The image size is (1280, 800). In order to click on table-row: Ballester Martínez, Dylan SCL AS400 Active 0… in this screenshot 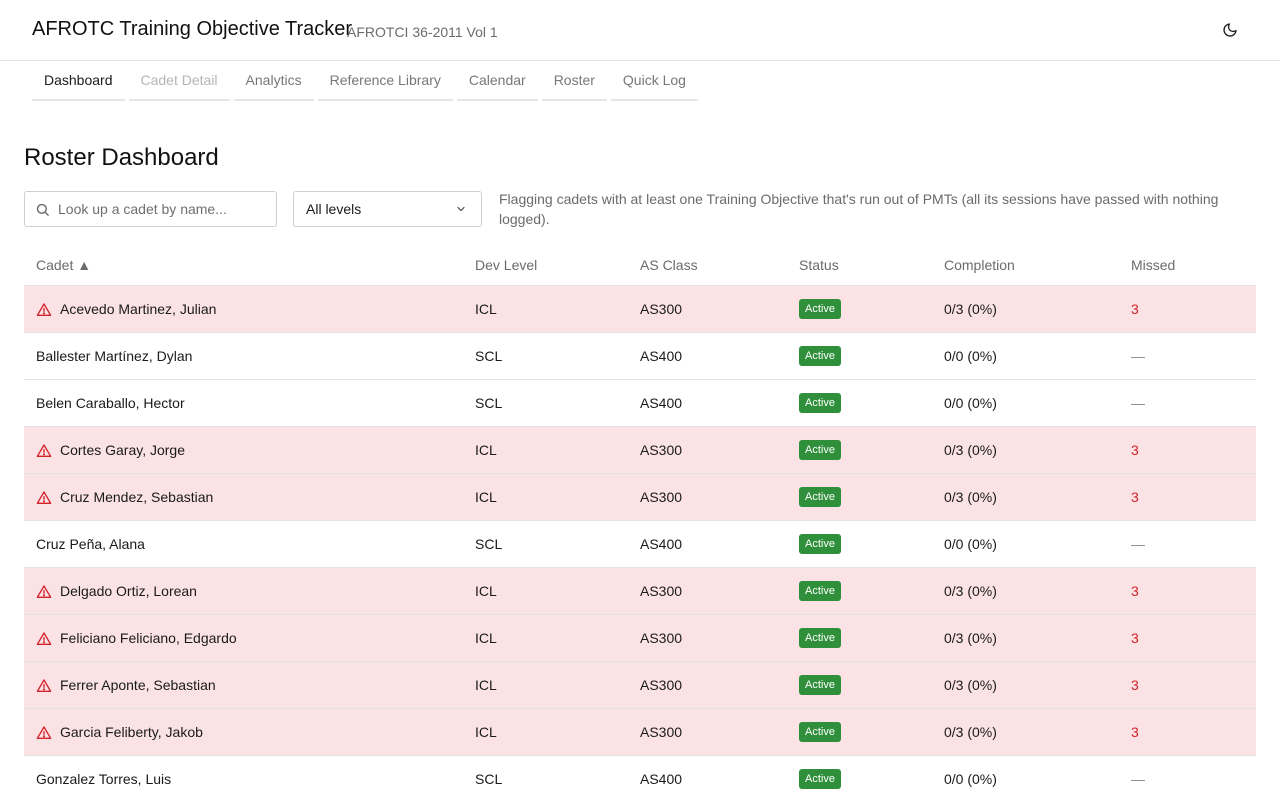, I will do `click(640, 356)`.